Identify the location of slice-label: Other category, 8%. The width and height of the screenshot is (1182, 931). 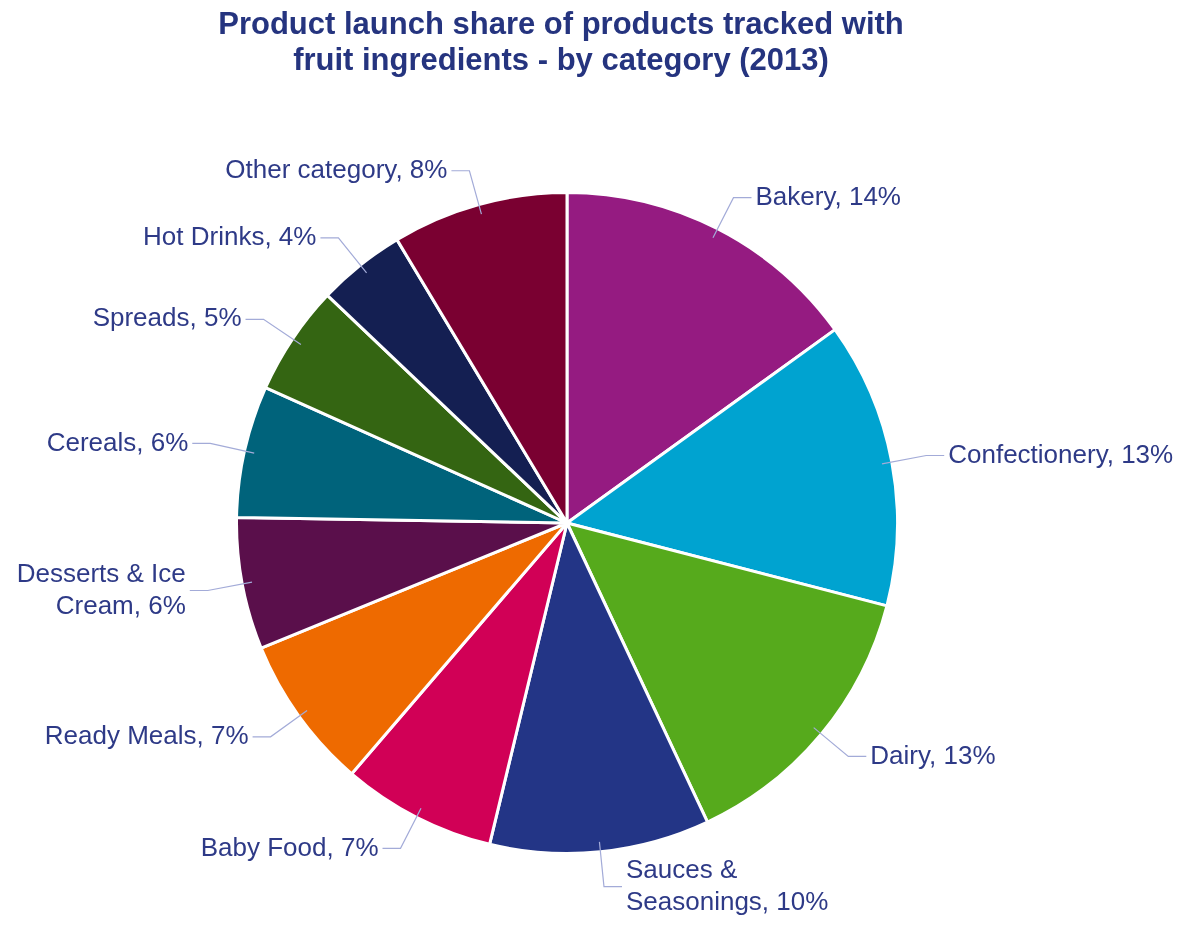
(336, 168).